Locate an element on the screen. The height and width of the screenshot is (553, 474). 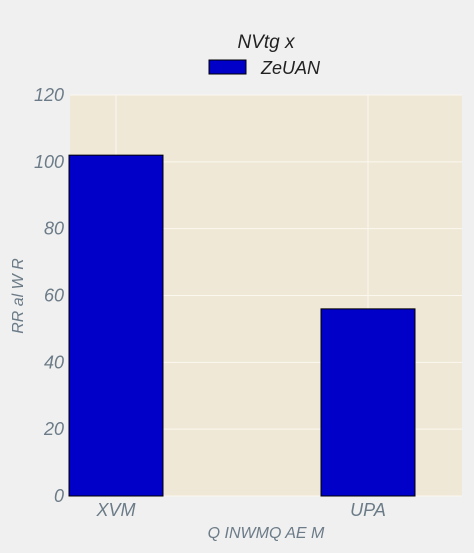
y-tick-label: 0 is located at coordinates (59, 496).